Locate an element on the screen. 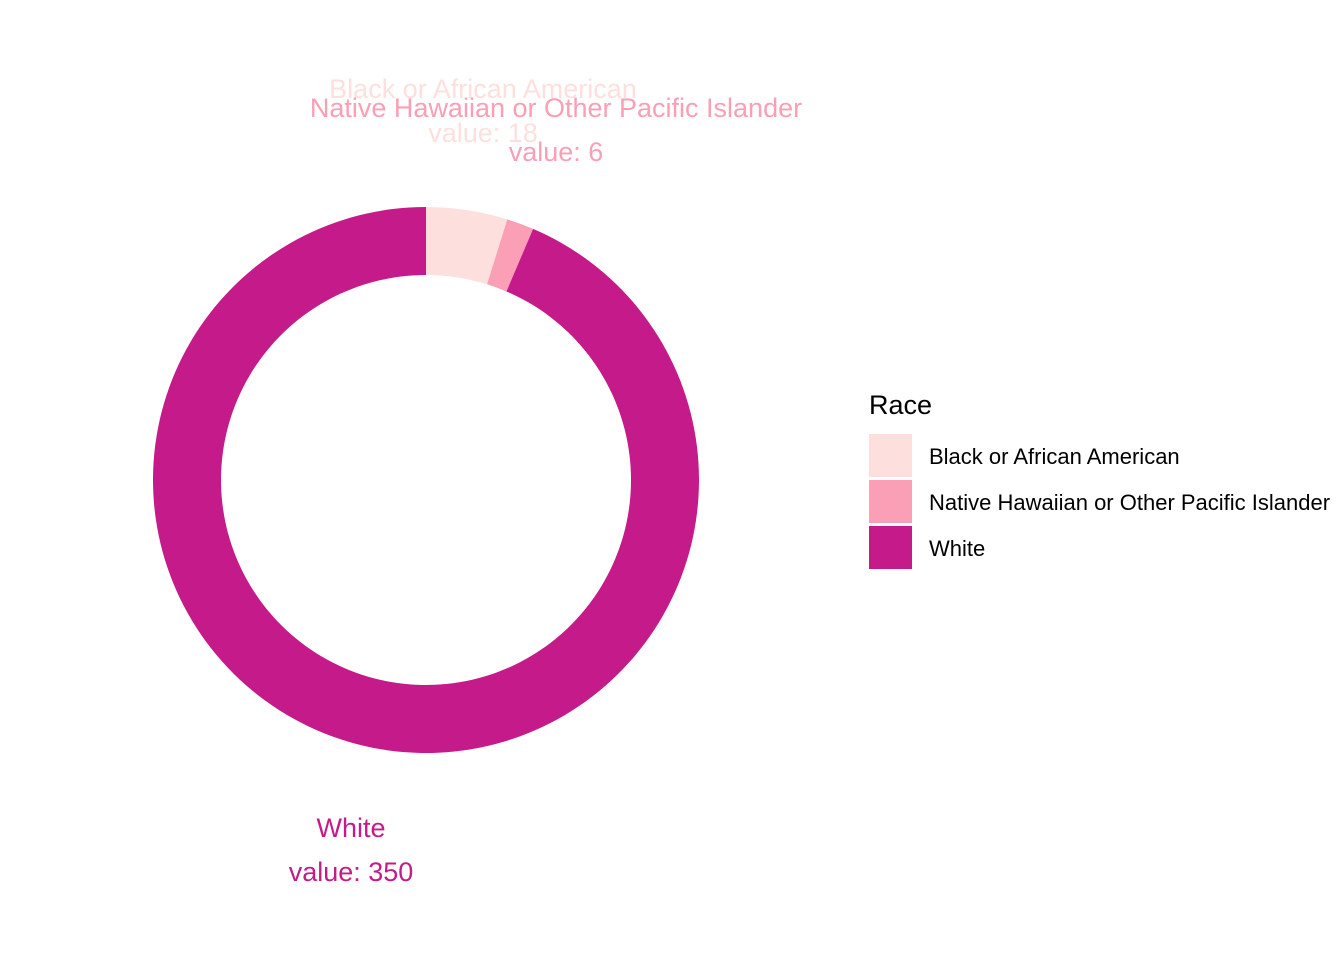  legend-label-white: White is located at coordinates (957, 548).